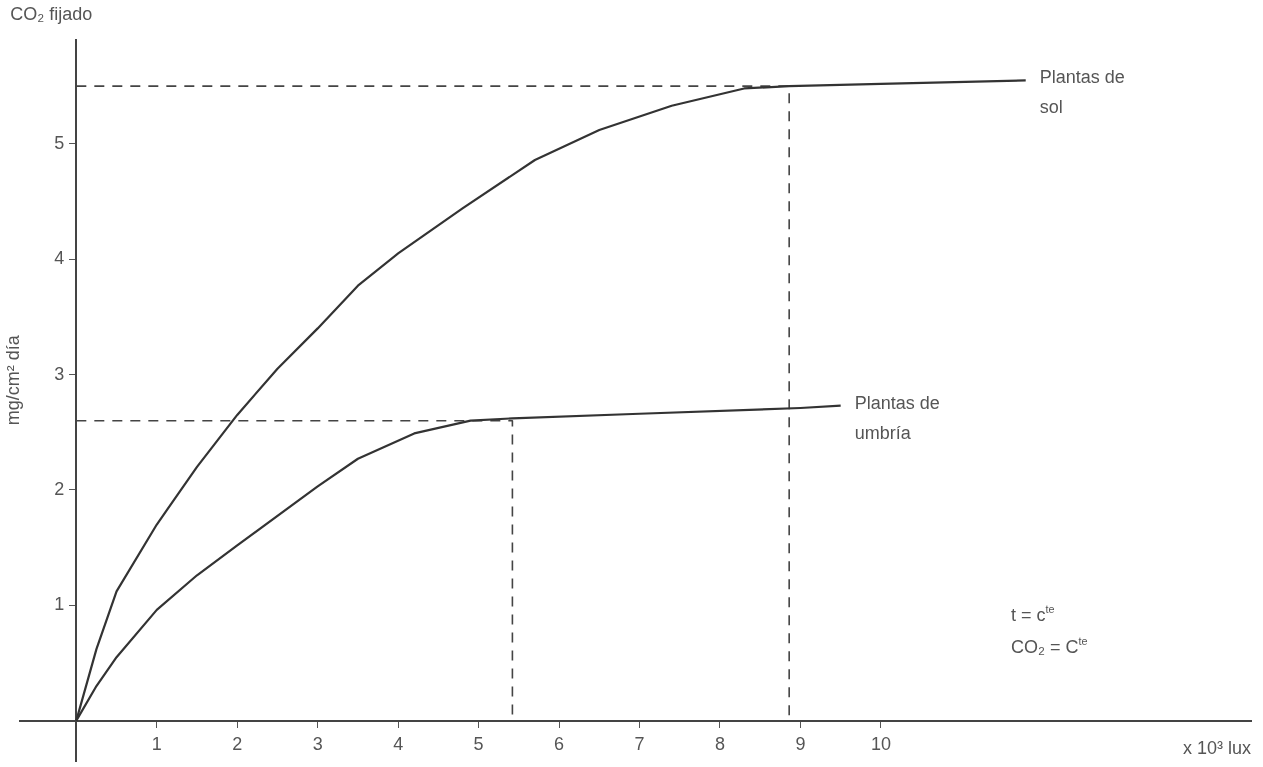 This screenshot has width=1263, height=767. Describe the element at coordinates (13, 380) in the screenshot. I see `y-axis-title: mg/cm² día` at that location.